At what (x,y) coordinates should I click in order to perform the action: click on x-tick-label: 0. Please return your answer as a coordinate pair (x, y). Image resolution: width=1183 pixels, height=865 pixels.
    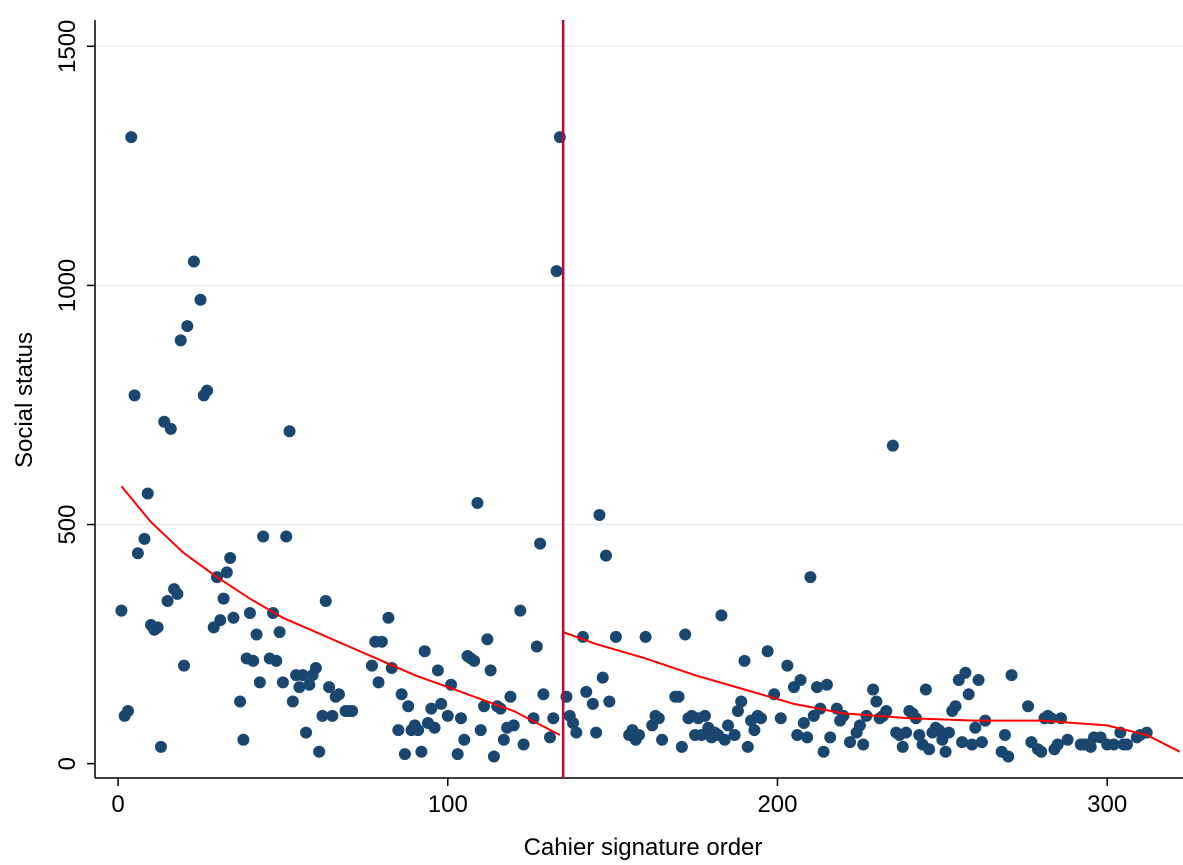
    Looking at the image, I should click on (117, 804).